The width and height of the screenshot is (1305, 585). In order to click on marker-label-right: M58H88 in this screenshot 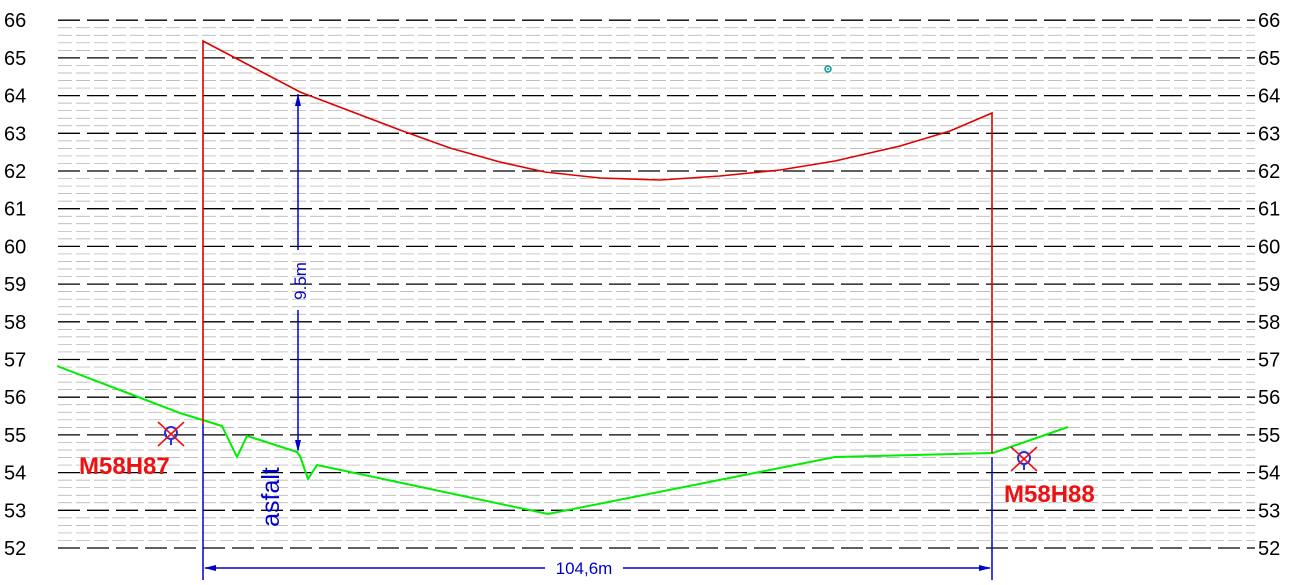, I will do `click(1049, 494)`.